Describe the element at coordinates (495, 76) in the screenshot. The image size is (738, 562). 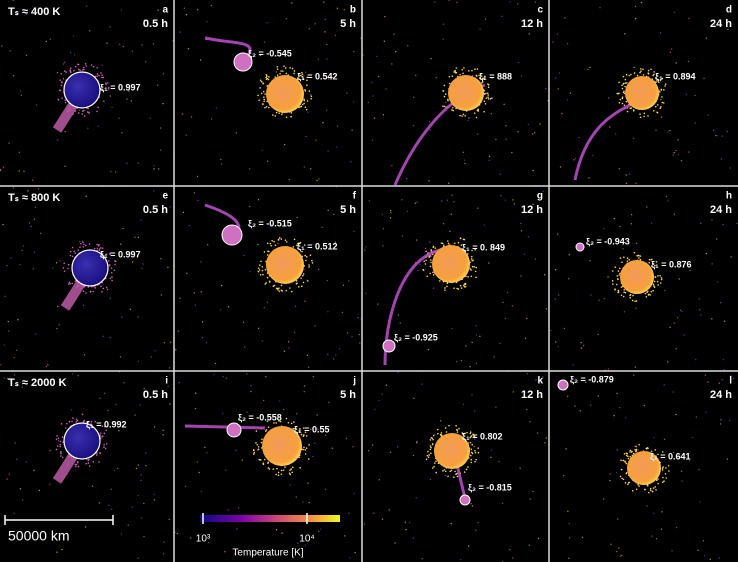
I see `xi-label: ξ₁ = 888` at that location.